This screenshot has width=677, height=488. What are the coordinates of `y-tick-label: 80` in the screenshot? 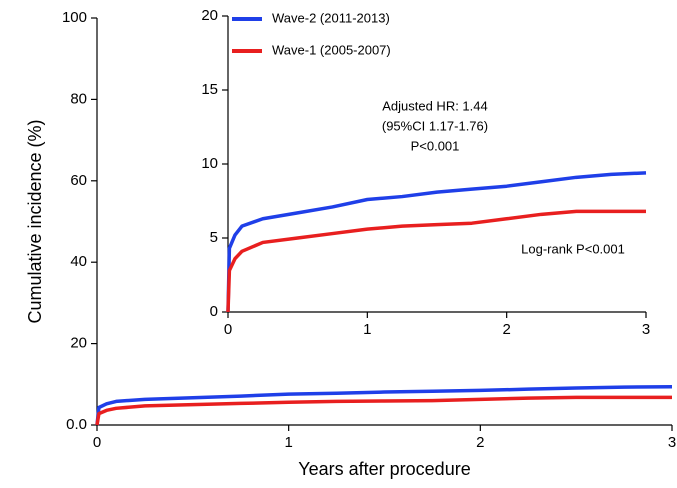 It's located at (78, 98).